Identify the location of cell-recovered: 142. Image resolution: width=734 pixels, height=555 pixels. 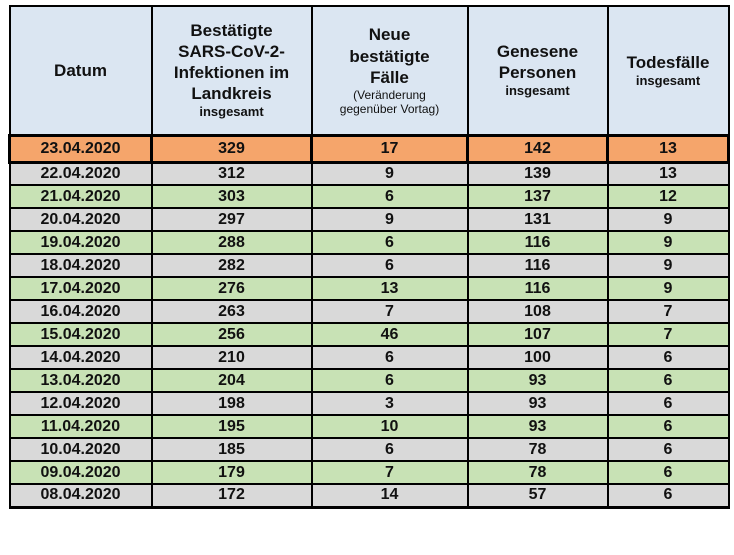
(537, 148).